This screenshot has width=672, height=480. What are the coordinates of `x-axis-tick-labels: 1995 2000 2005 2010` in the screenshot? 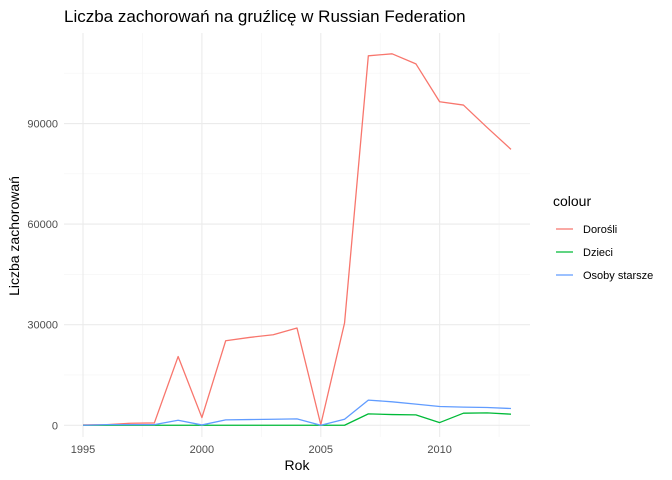 It's located at (261, 450).